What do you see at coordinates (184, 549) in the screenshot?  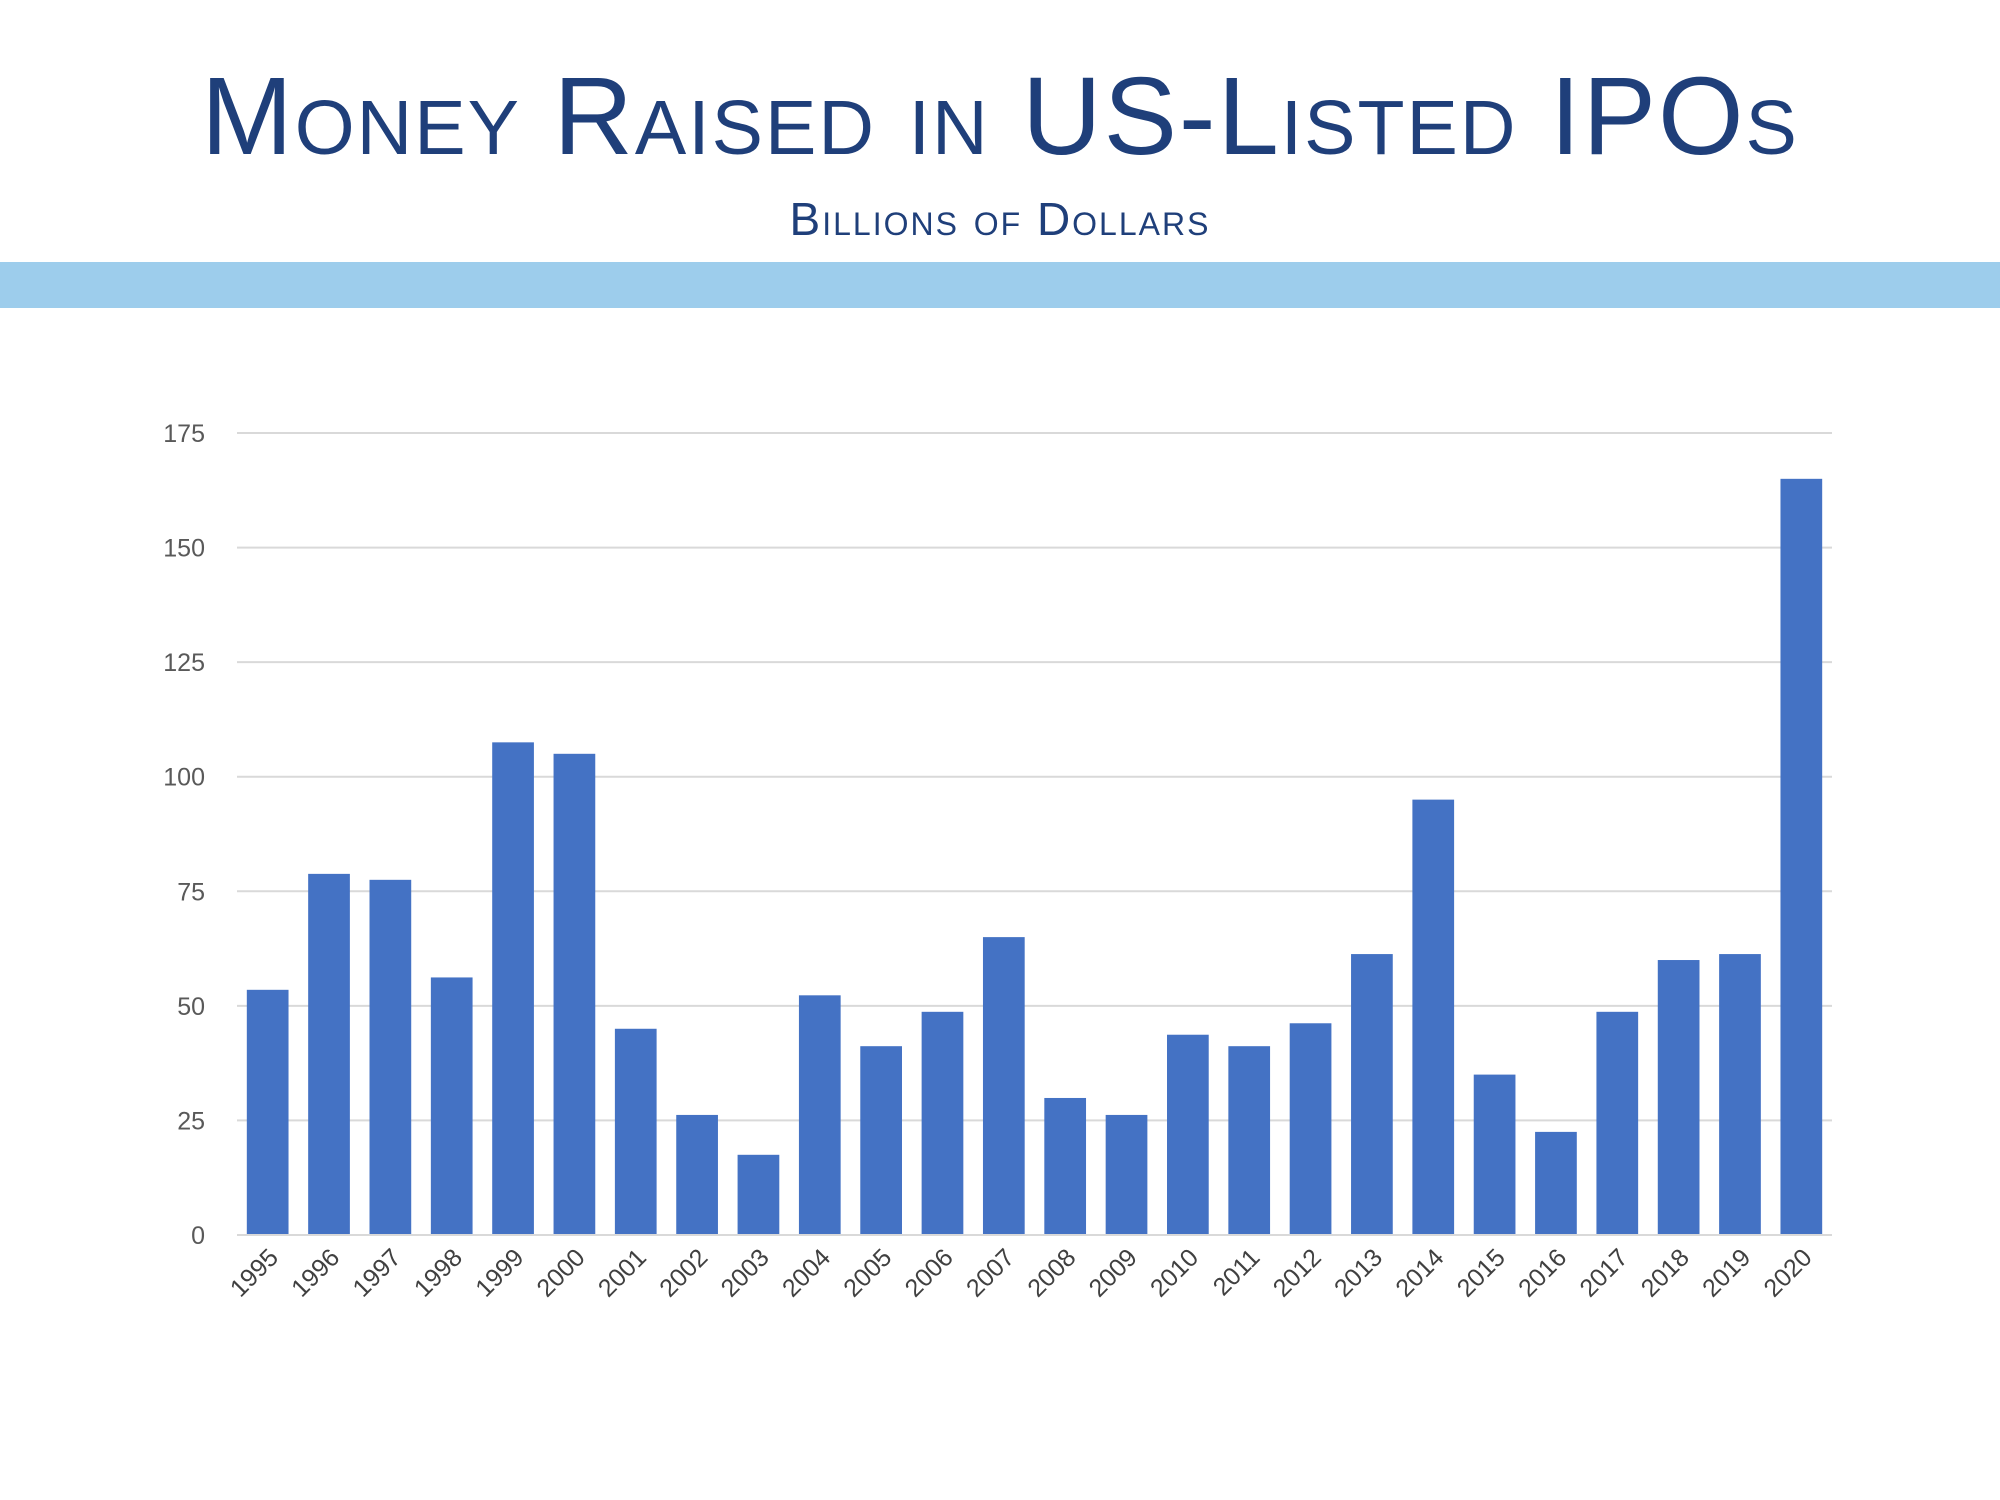 I see `y-tick-label: 150` at bounding box center [184, 549].